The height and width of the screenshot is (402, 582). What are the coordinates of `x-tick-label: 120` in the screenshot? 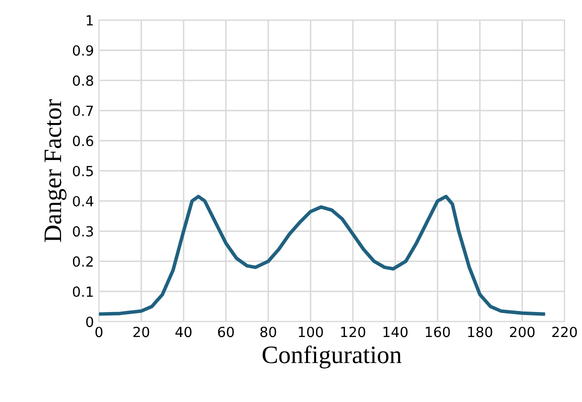 It's located at (353, 332).